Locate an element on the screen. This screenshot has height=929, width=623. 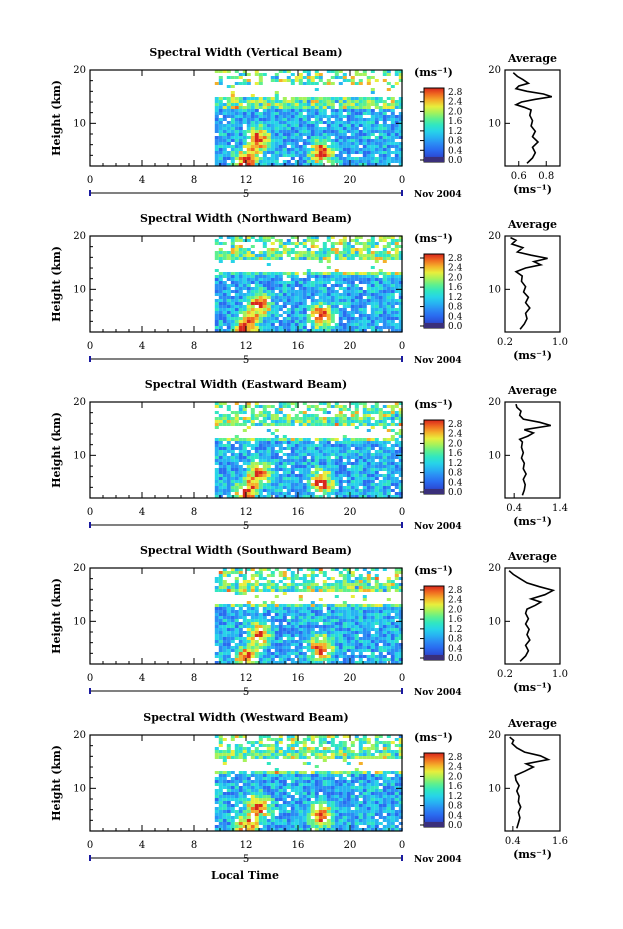
panel-title: Spectral Width (Eastward Beam) is located at coordinates (246, 384).